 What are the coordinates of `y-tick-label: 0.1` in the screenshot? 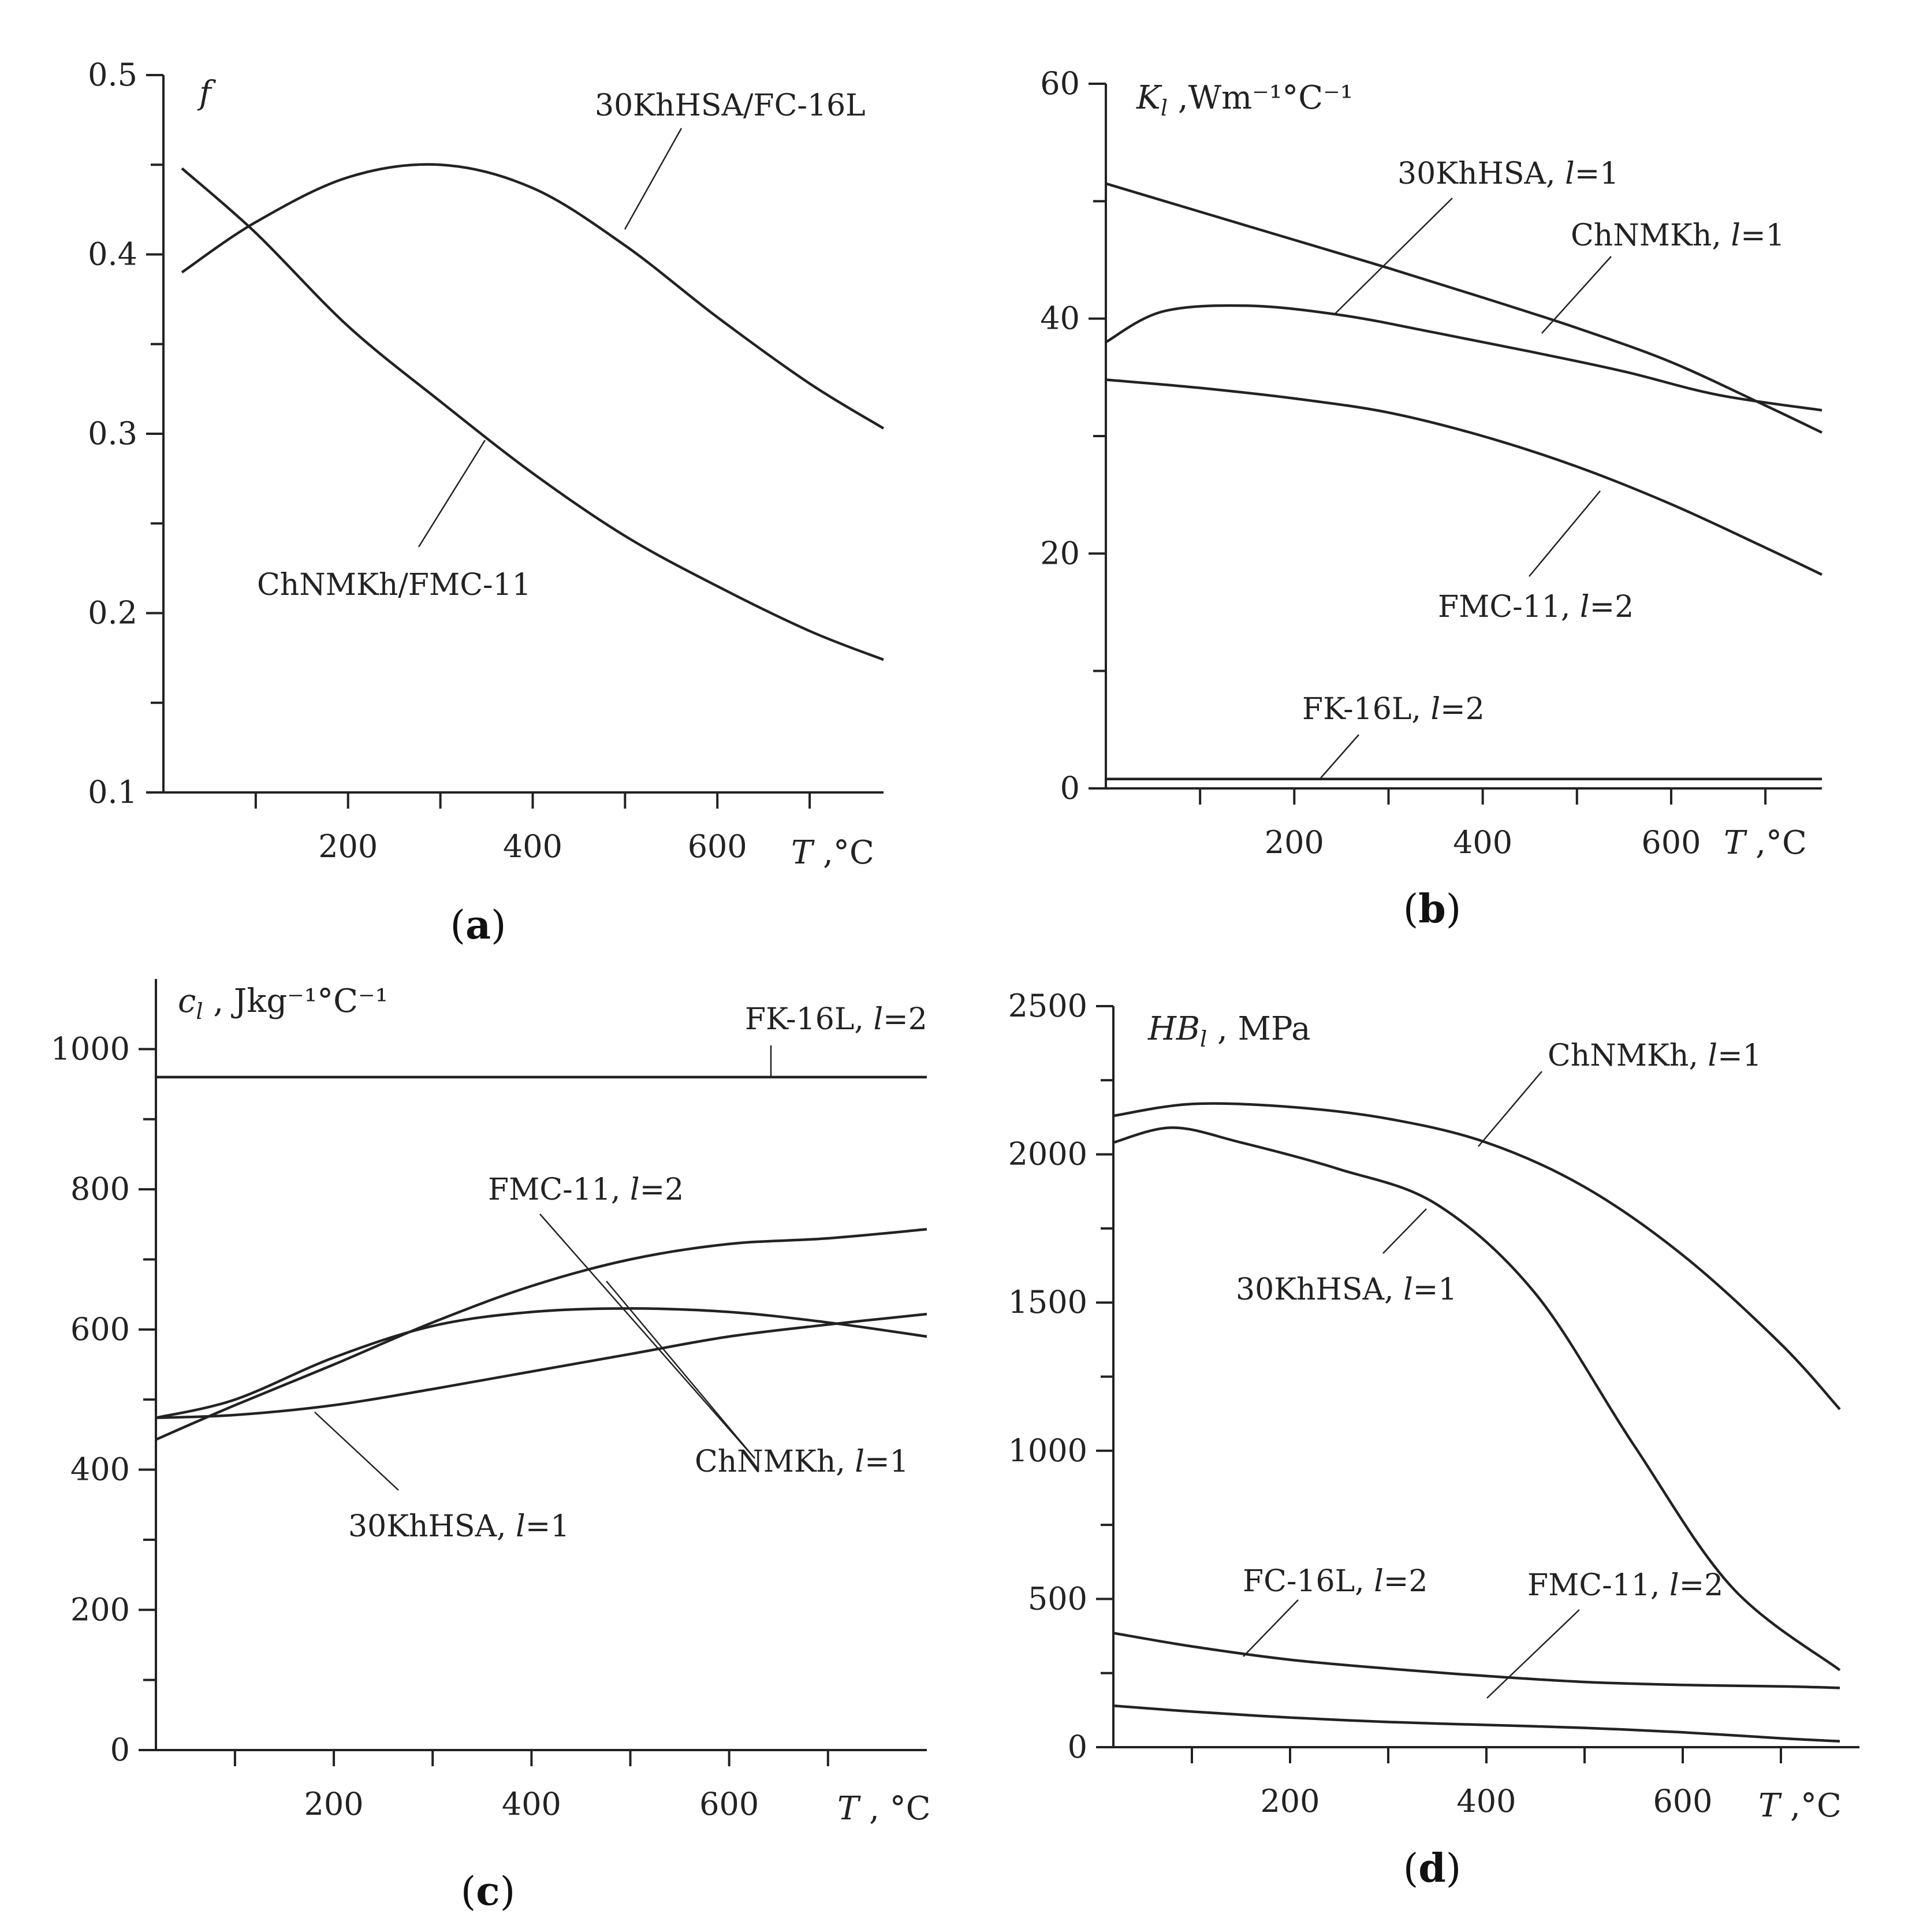 It's located at (112, 792).